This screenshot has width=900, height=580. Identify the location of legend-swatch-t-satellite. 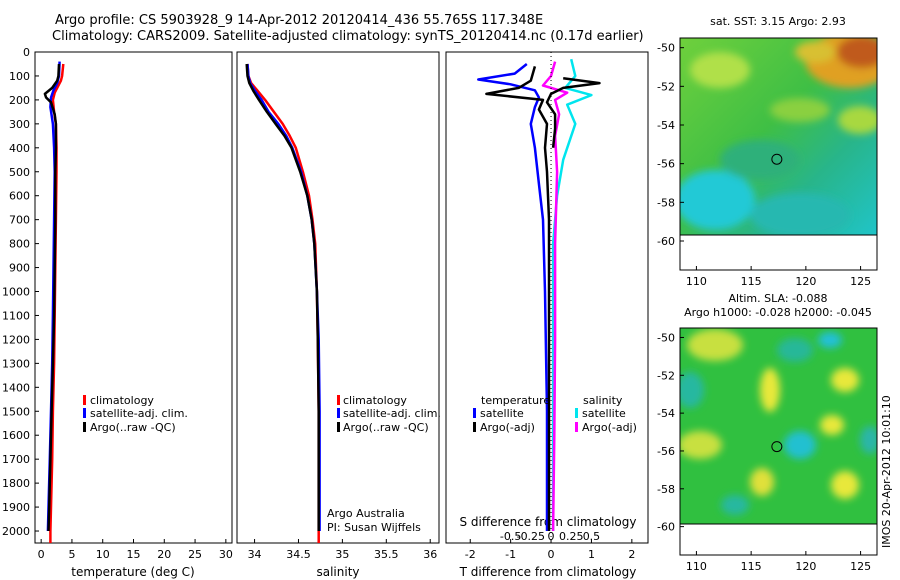
(474, 413).